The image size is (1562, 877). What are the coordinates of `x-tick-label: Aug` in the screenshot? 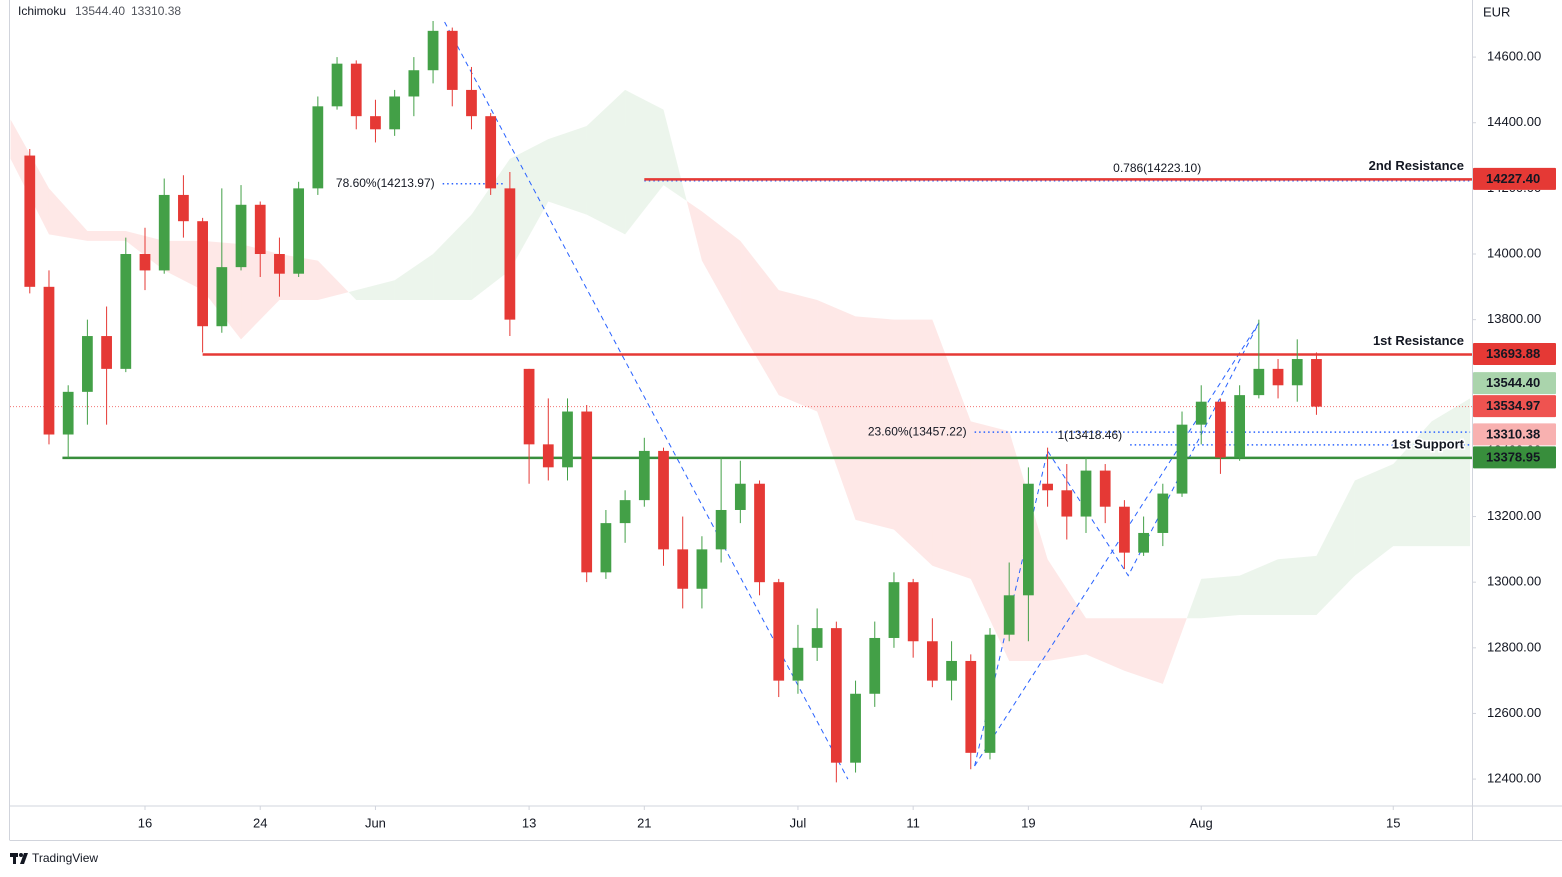 It's located at (1201, 822).